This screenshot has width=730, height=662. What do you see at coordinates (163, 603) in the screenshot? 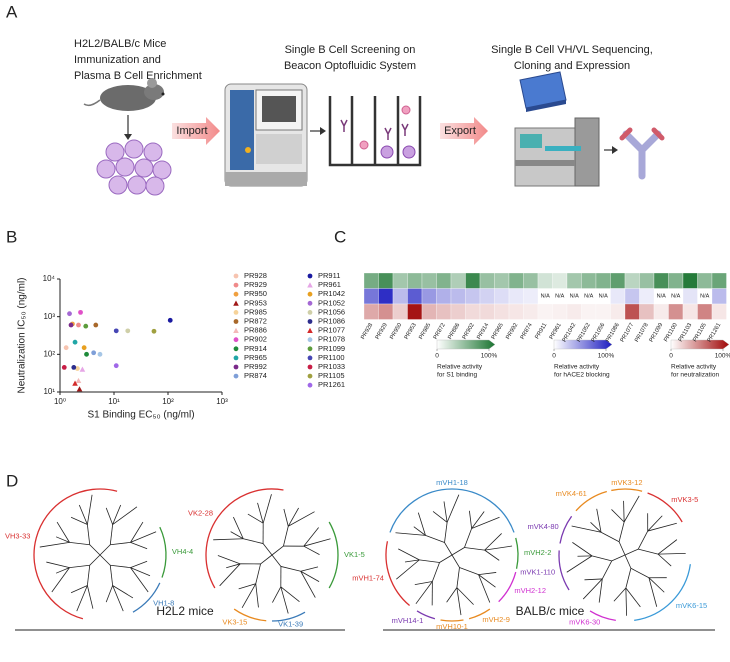
I see `clade-label: VH1-8` at bounding box center [163, 603].